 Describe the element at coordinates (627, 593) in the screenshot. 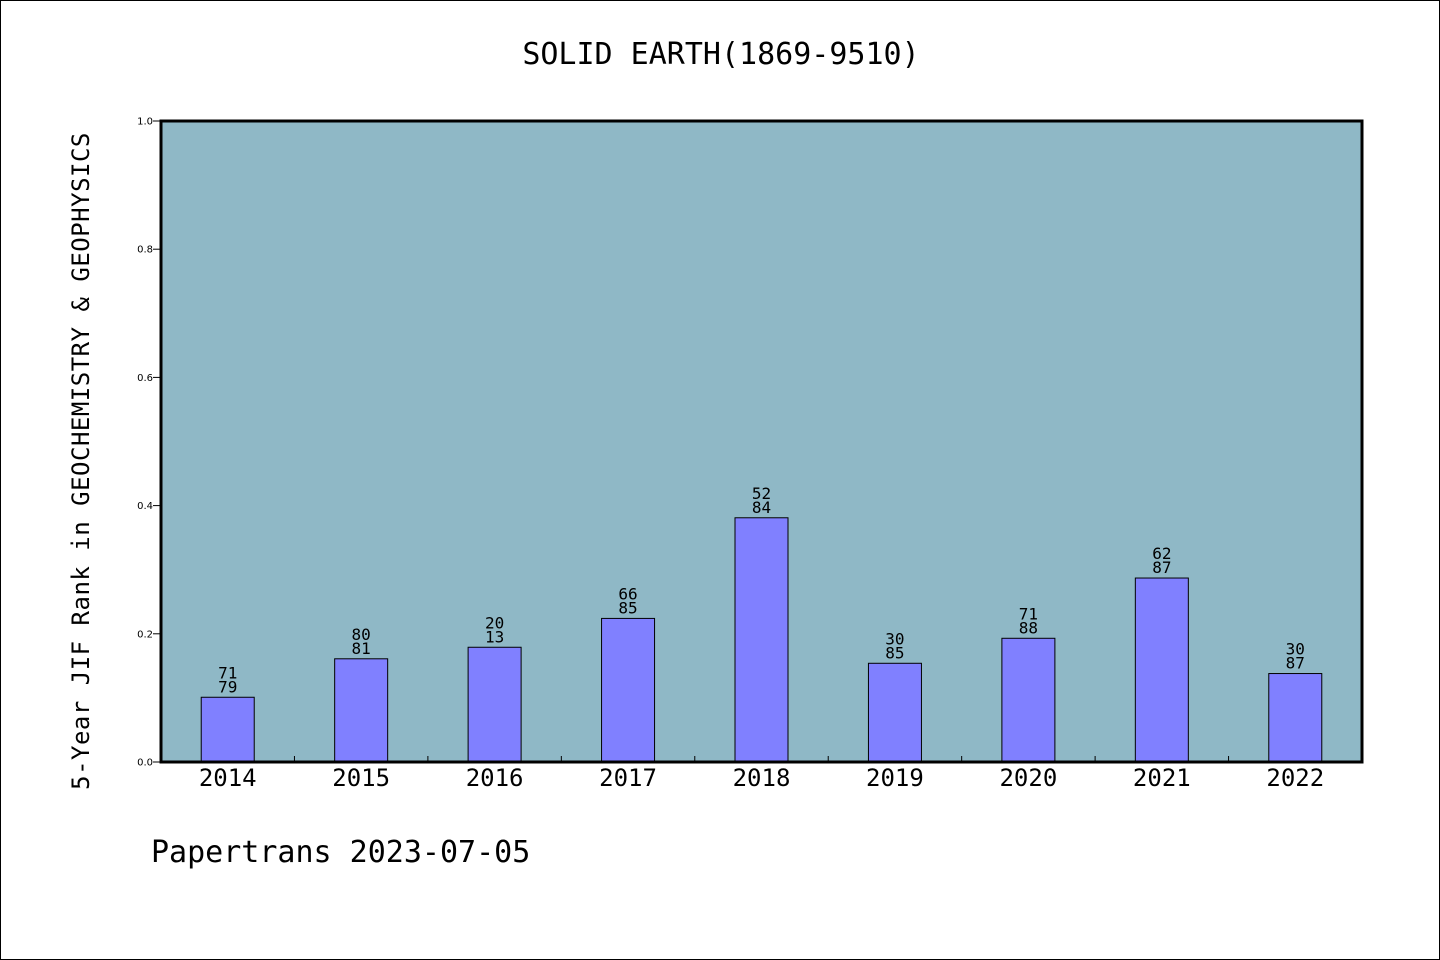

I see `bar-label-top: 66` at that location.